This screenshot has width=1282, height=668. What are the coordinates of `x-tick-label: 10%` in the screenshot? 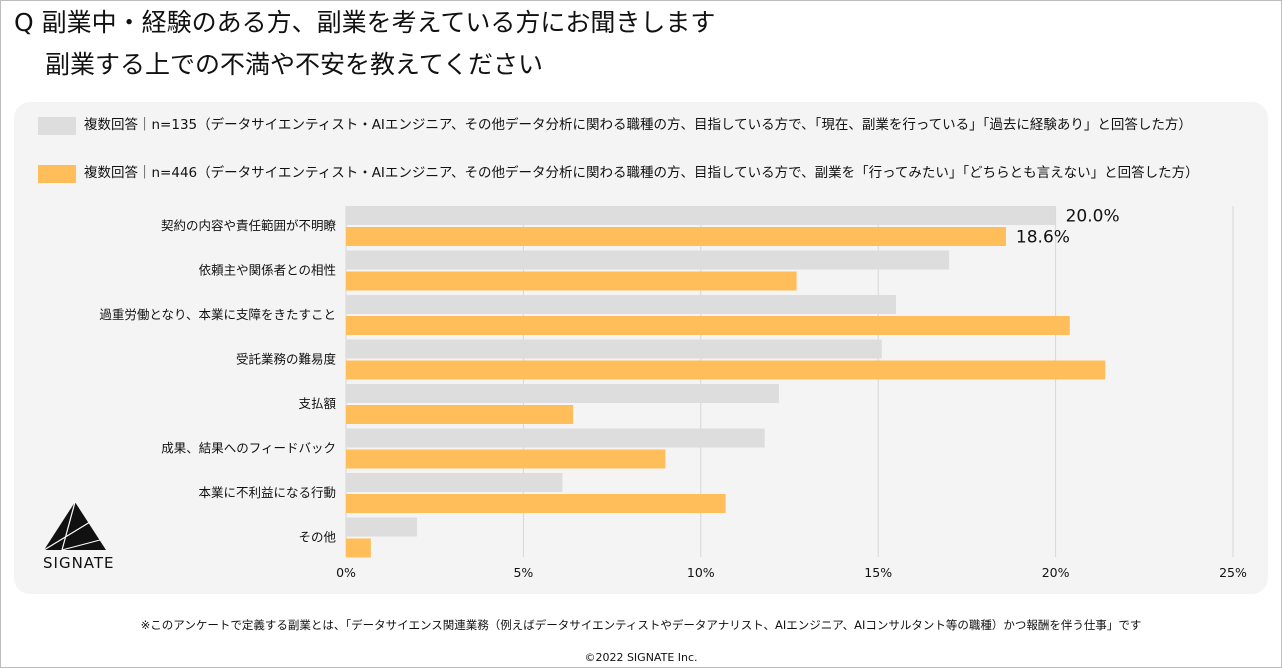 It's located at (701, 572).